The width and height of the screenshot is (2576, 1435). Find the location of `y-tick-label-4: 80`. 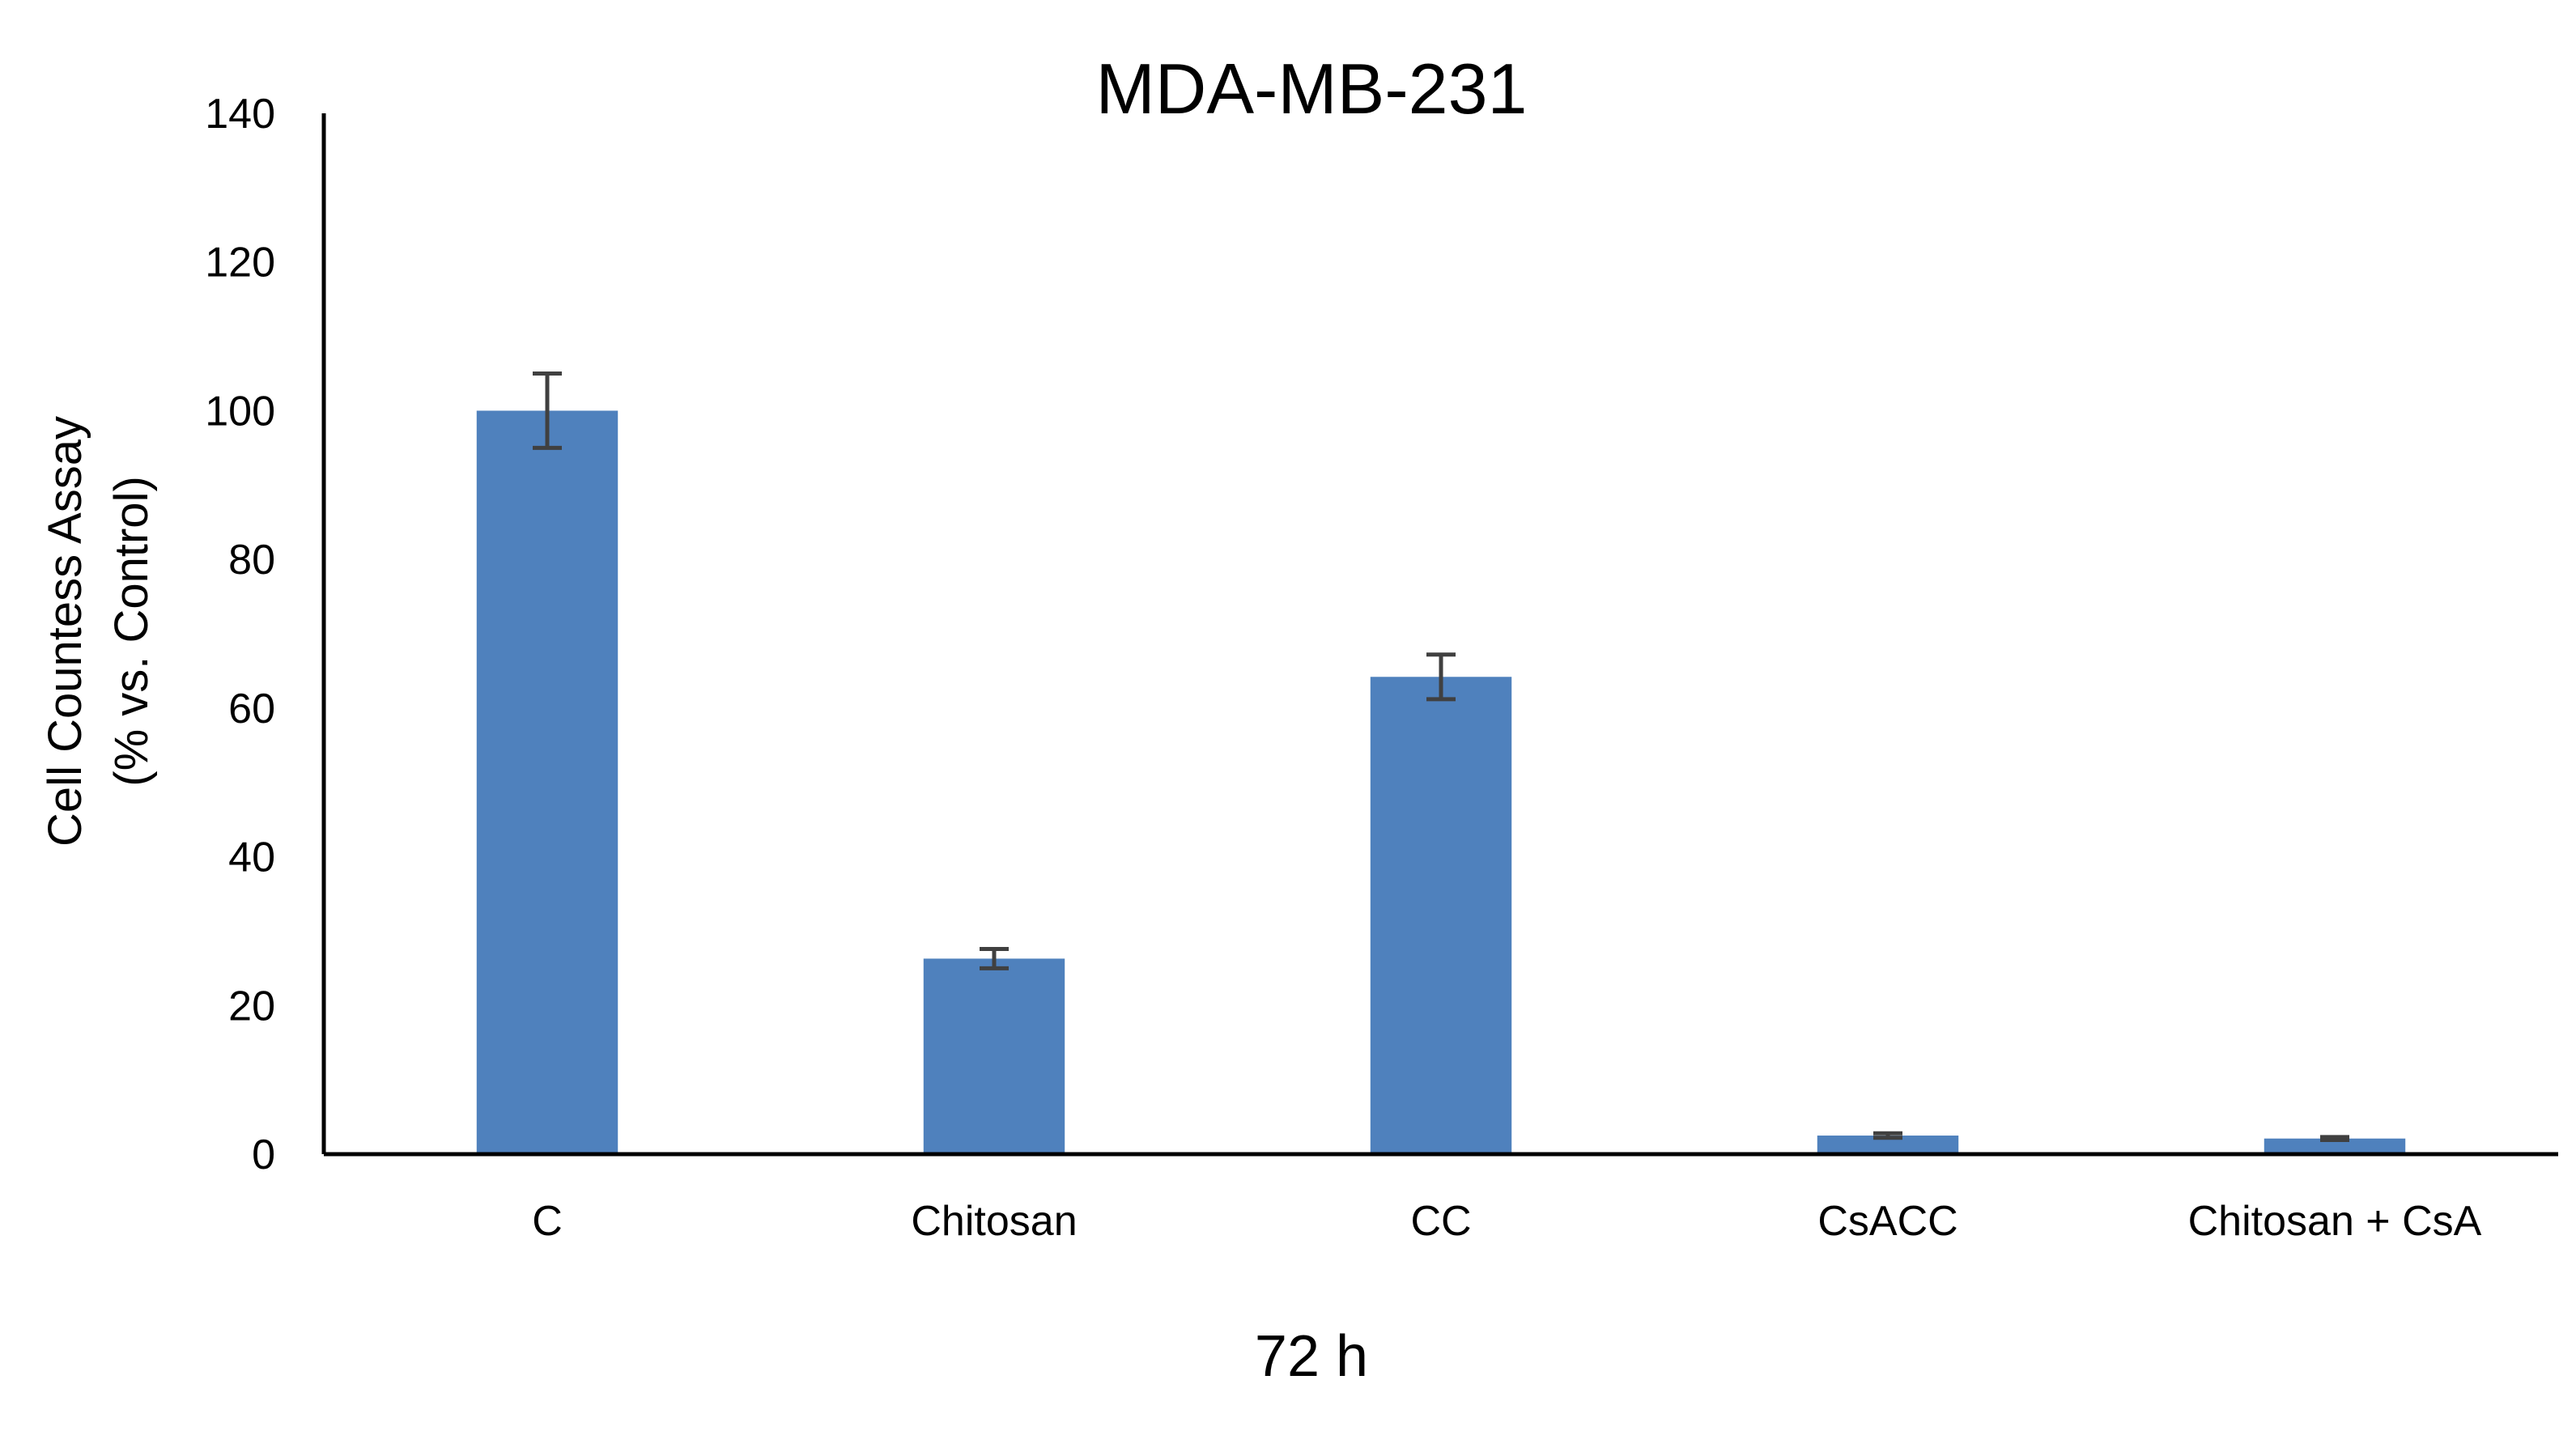

y-tick-label-4: 80 is located at coordinates (252, 560).